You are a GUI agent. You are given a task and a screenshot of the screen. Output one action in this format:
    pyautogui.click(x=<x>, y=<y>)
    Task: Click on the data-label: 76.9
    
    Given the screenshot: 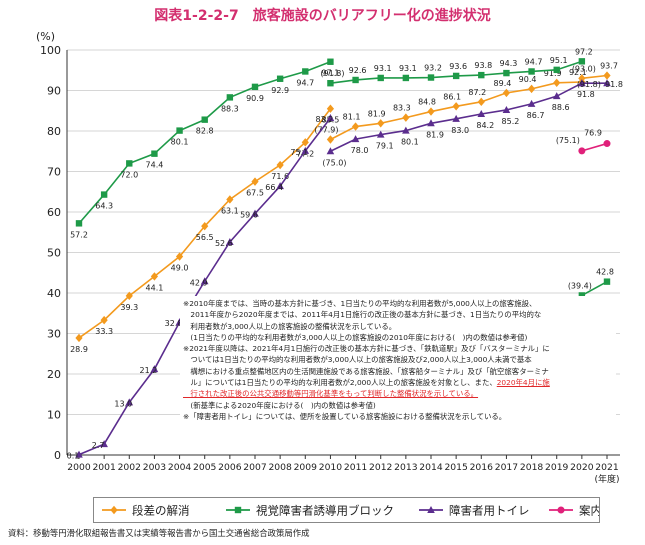 What is the action you would take?
    pyautogui.click(x=593, y=133)
    